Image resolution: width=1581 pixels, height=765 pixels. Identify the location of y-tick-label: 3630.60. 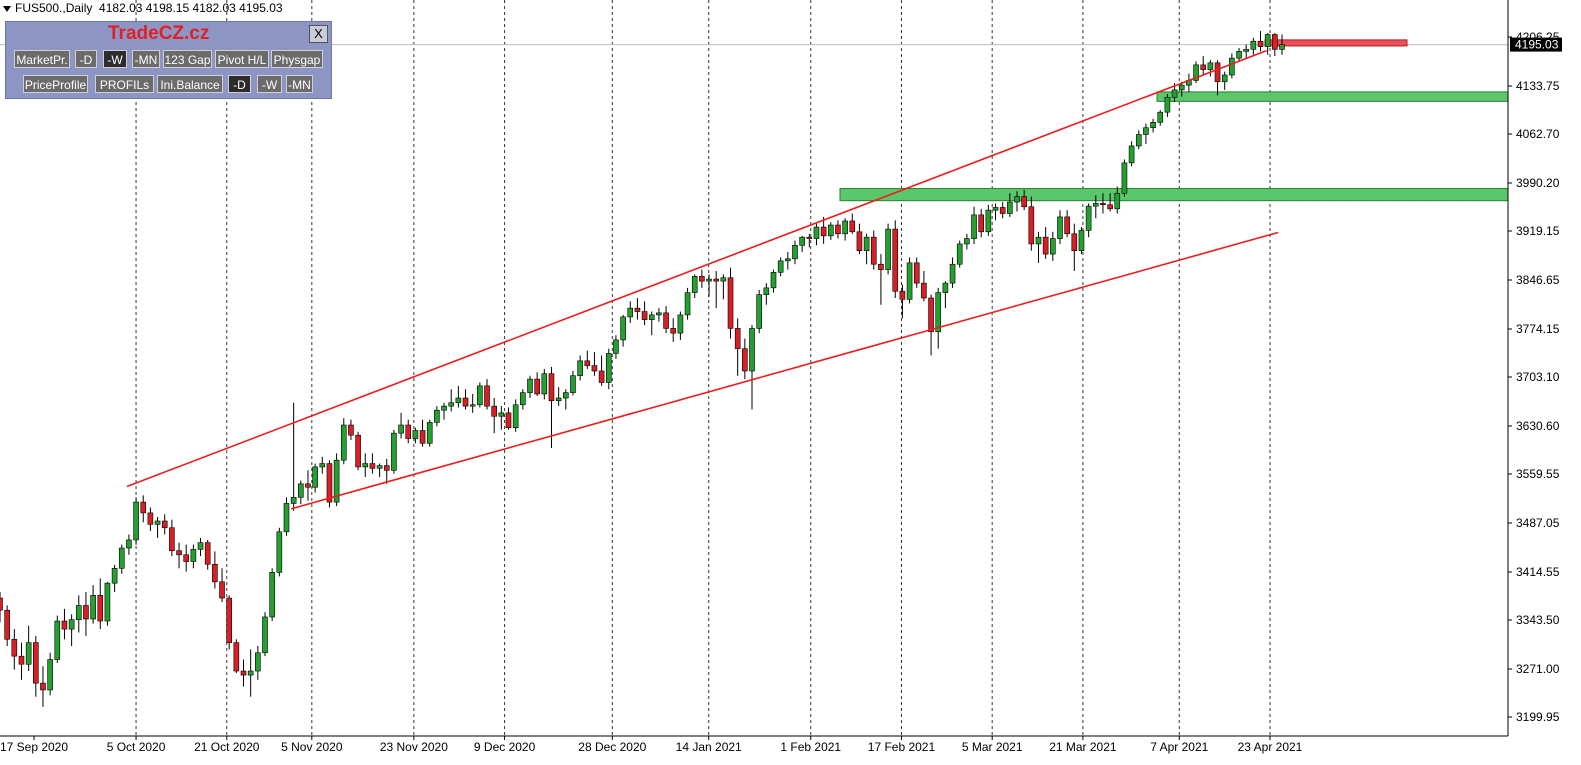
(1538, 426).